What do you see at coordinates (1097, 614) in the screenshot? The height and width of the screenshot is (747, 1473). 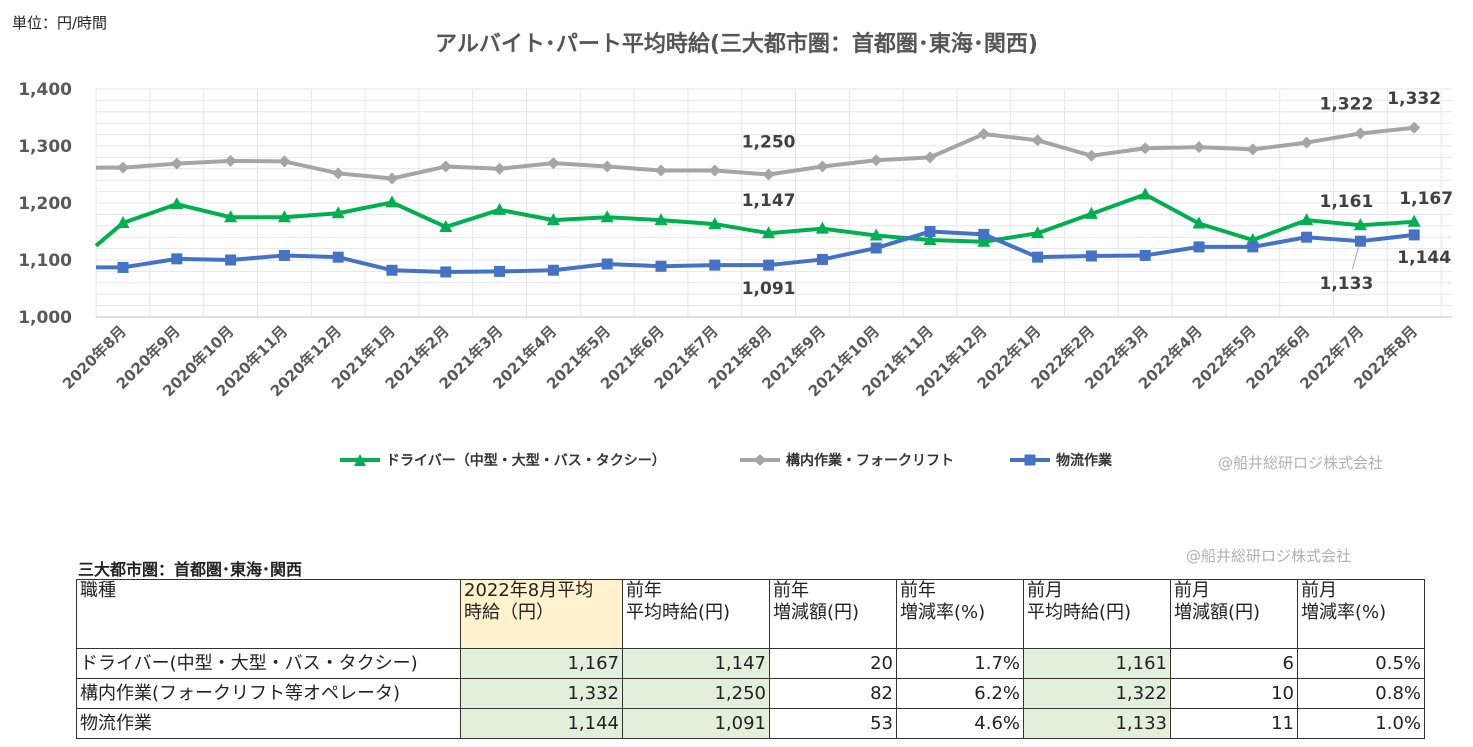 I see `header-prev-month-wage: 前月 平均時給(円)` at bounding box center [1097, 614].